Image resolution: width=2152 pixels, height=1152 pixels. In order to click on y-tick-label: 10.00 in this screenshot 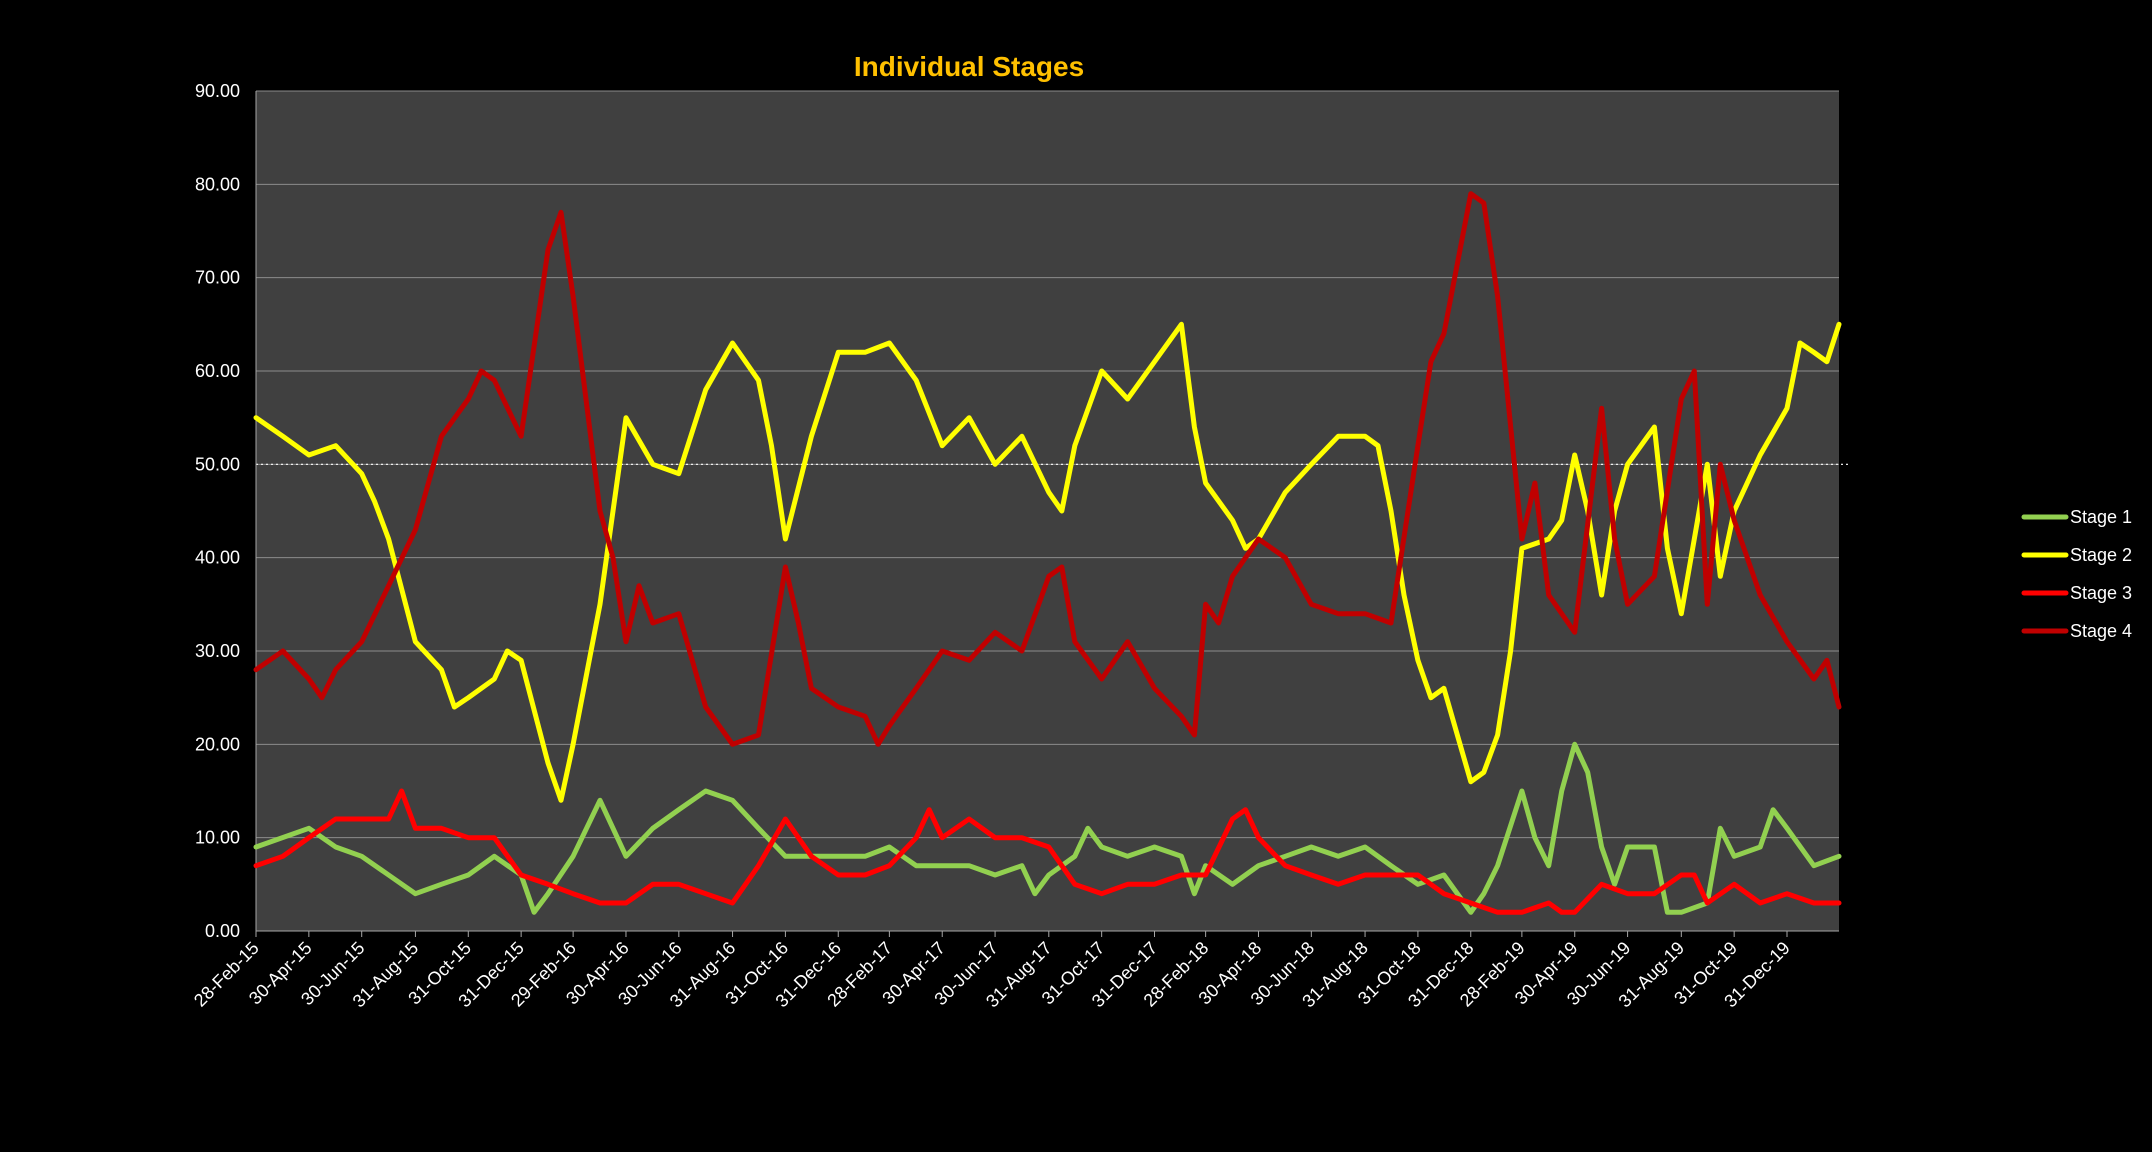, I will do `click(217, 838)`.